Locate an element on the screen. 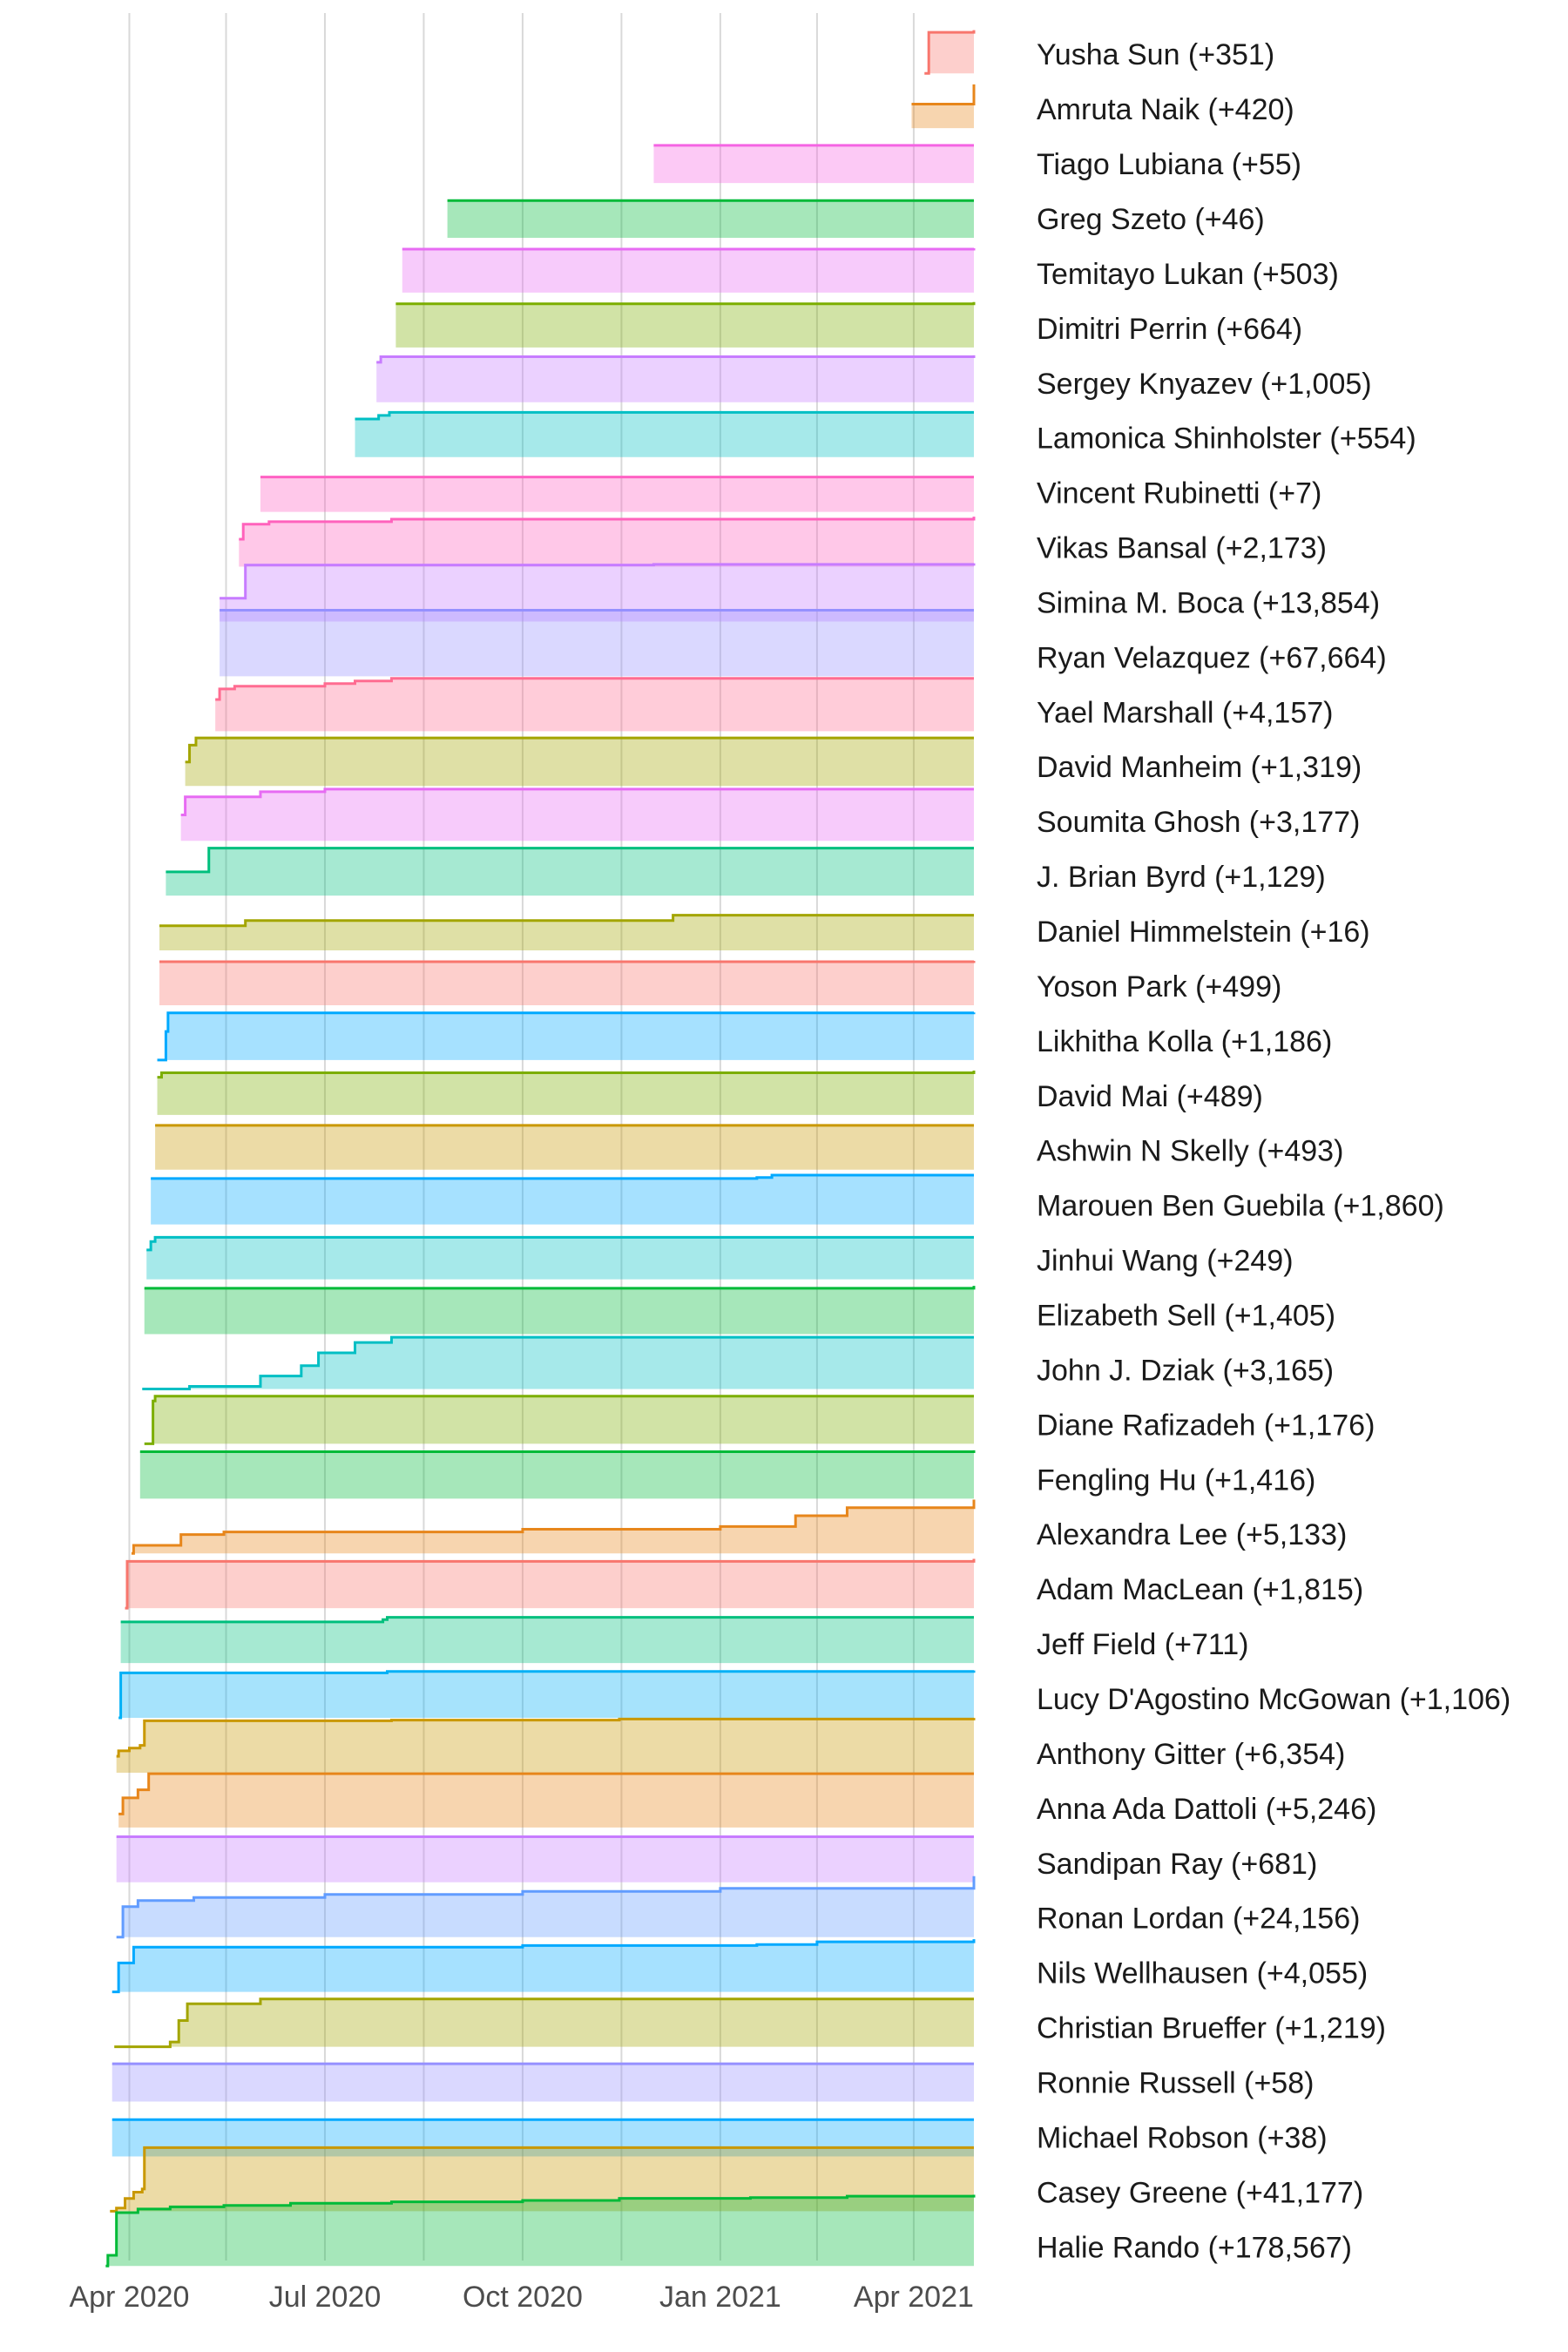 The height and width of the screenshot is (2352, 1568). series-adam-maclean is located at coordinates (550, 1584).